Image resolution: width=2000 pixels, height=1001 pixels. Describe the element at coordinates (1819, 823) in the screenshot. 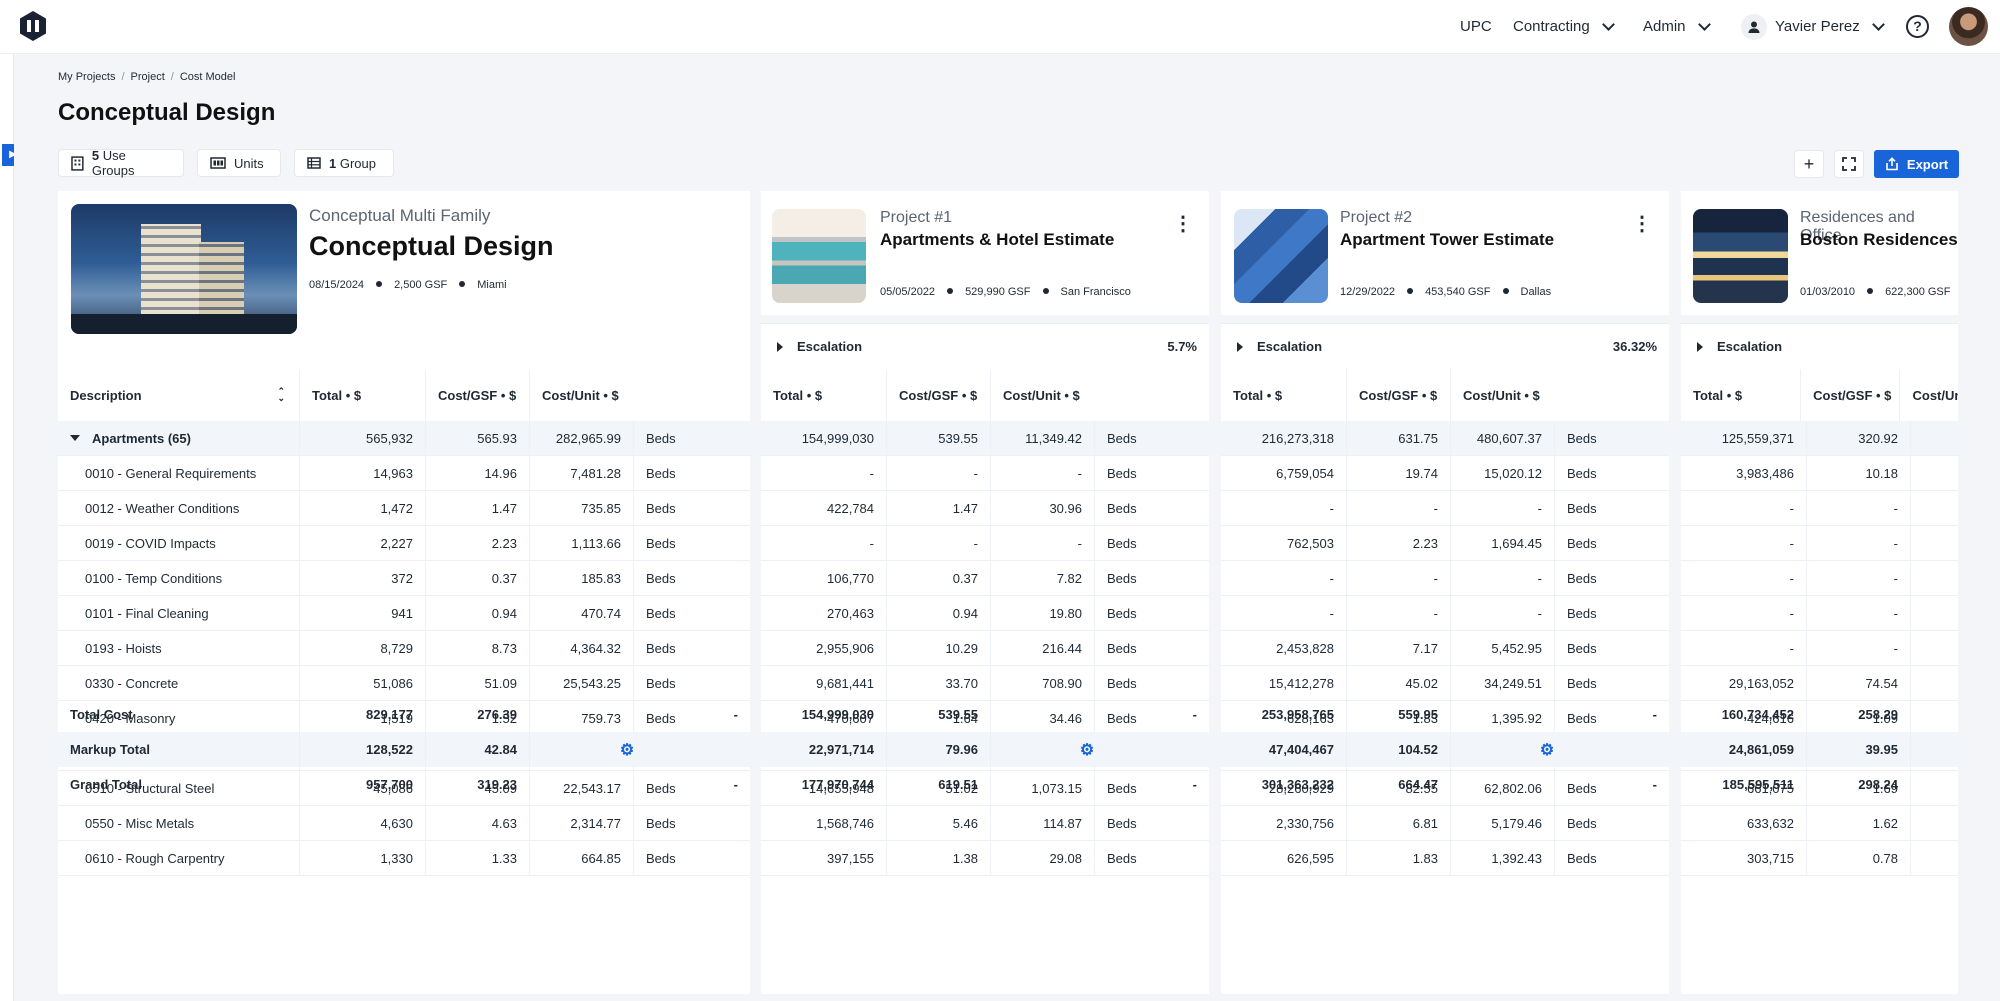

I see `table-row: 633,632 1.62` at that location.